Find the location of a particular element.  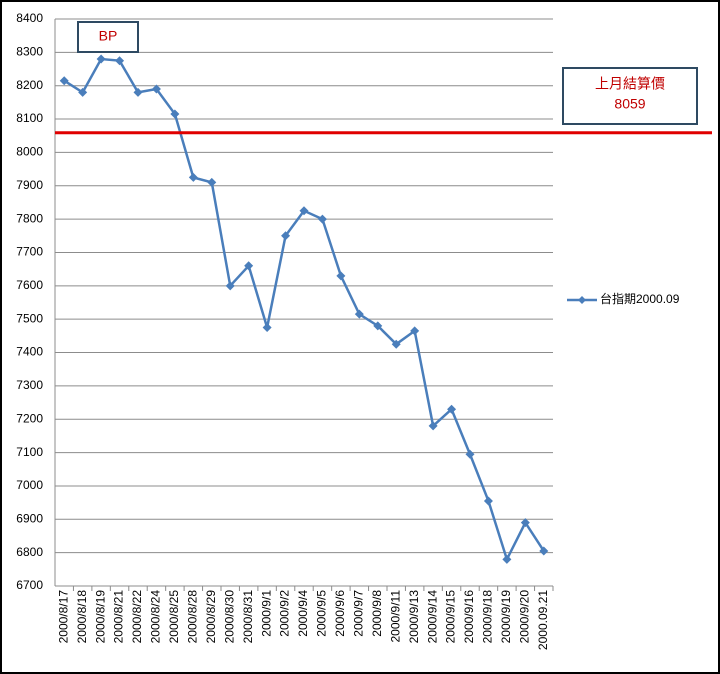

x-tick-label: 2000/9/18 is located at coordinates (488, 617).